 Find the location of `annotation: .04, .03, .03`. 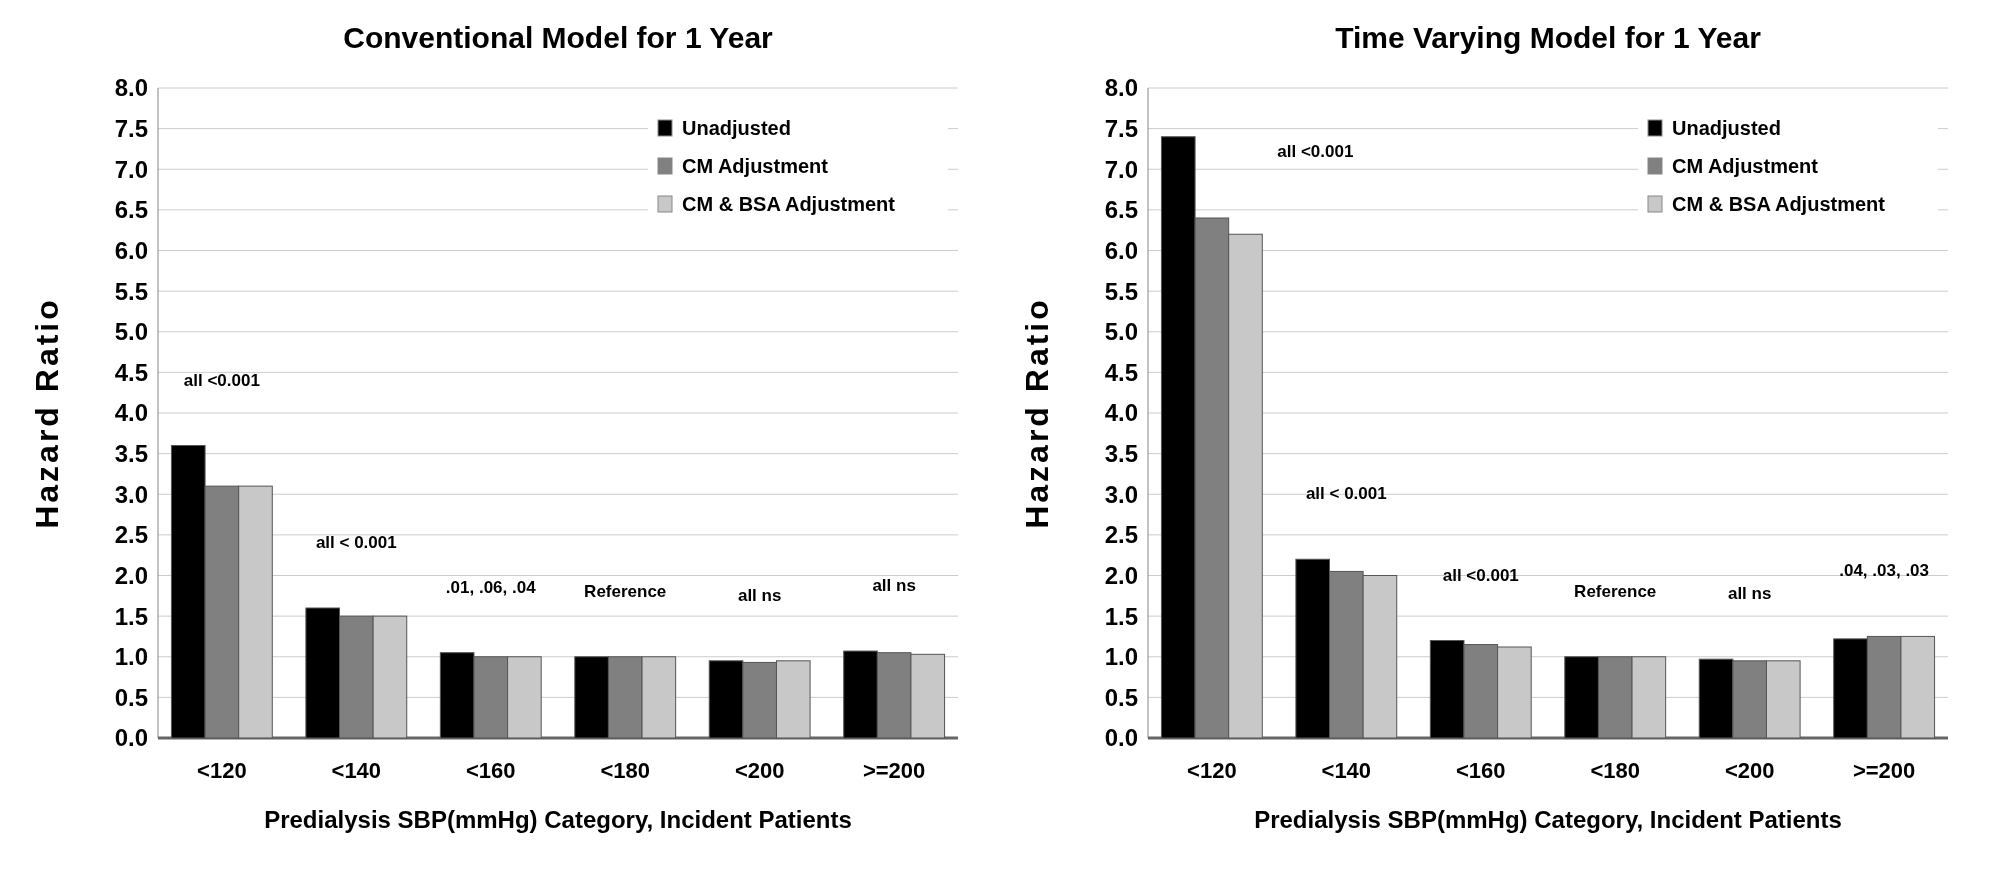

annotation: .04, .03, .03 is located at coordinates (1884, 571).